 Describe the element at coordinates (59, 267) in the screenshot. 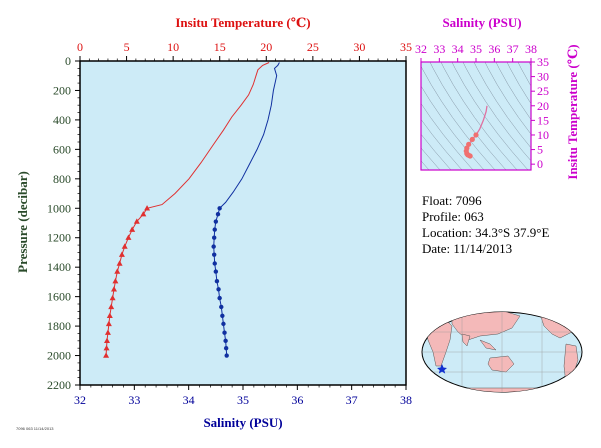

I see `pressure-tick-label: 1400` at that location.